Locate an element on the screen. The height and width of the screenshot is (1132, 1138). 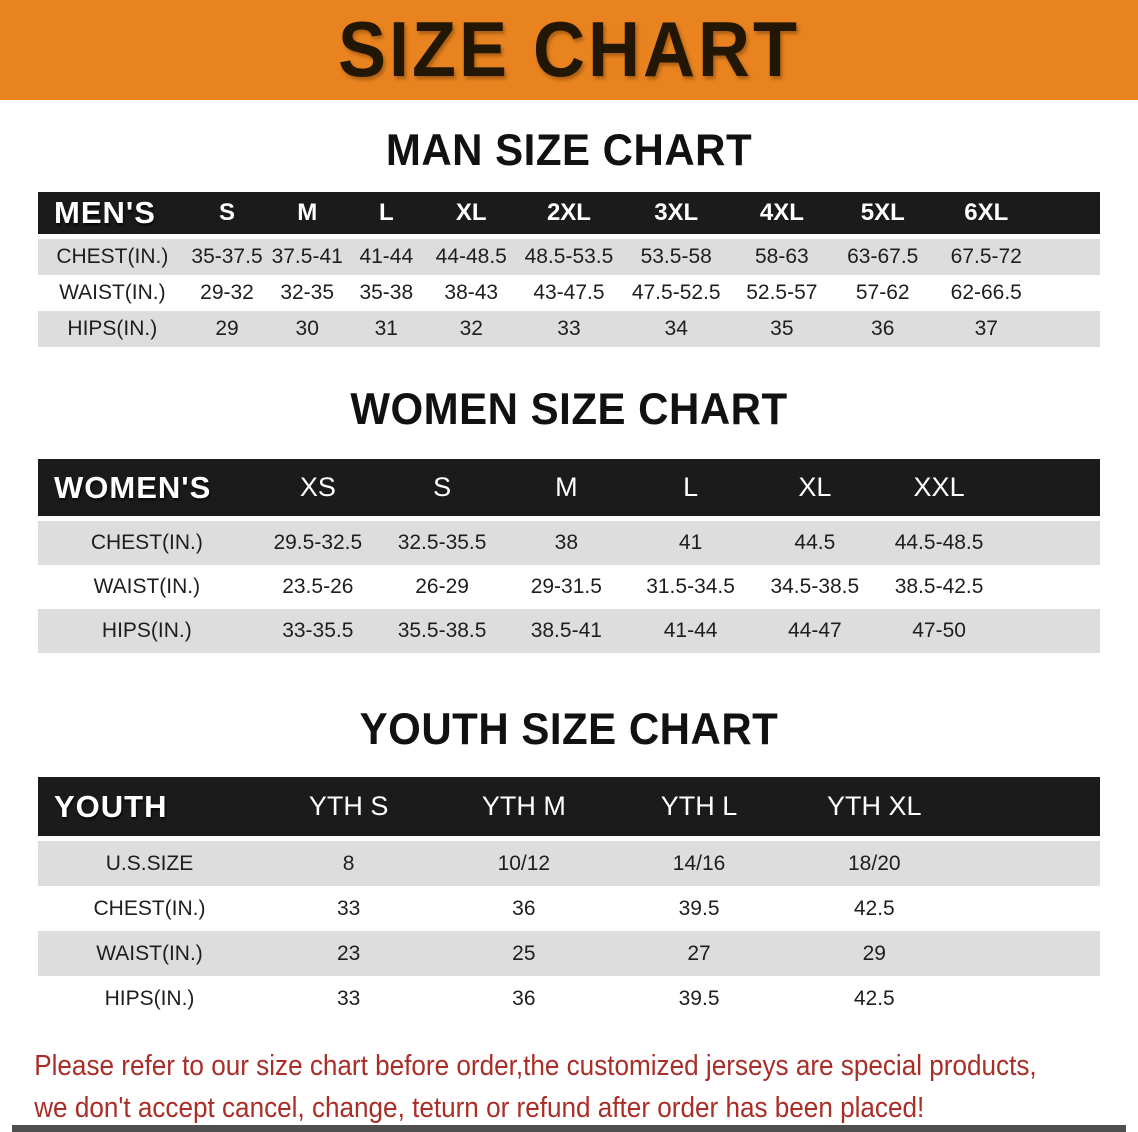
size-cell: 43-47.5 is located at coordinates (568, 293).